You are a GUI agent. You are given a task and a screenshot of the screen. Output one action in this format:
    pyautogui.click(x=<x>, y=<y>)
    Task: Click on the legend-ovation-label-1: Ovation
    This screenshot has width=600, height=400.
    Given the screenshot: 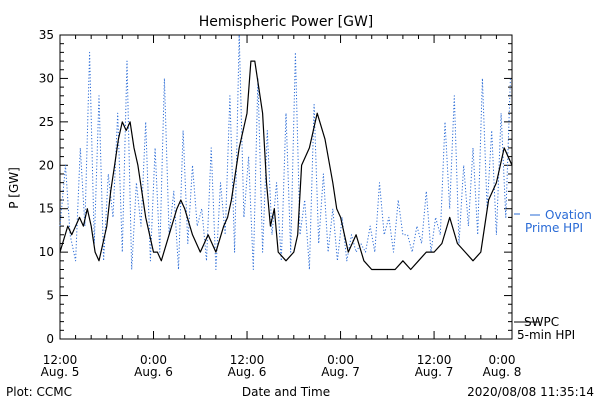 What is the action you would take?
    pyautogui.click(x=568, y=215)
    